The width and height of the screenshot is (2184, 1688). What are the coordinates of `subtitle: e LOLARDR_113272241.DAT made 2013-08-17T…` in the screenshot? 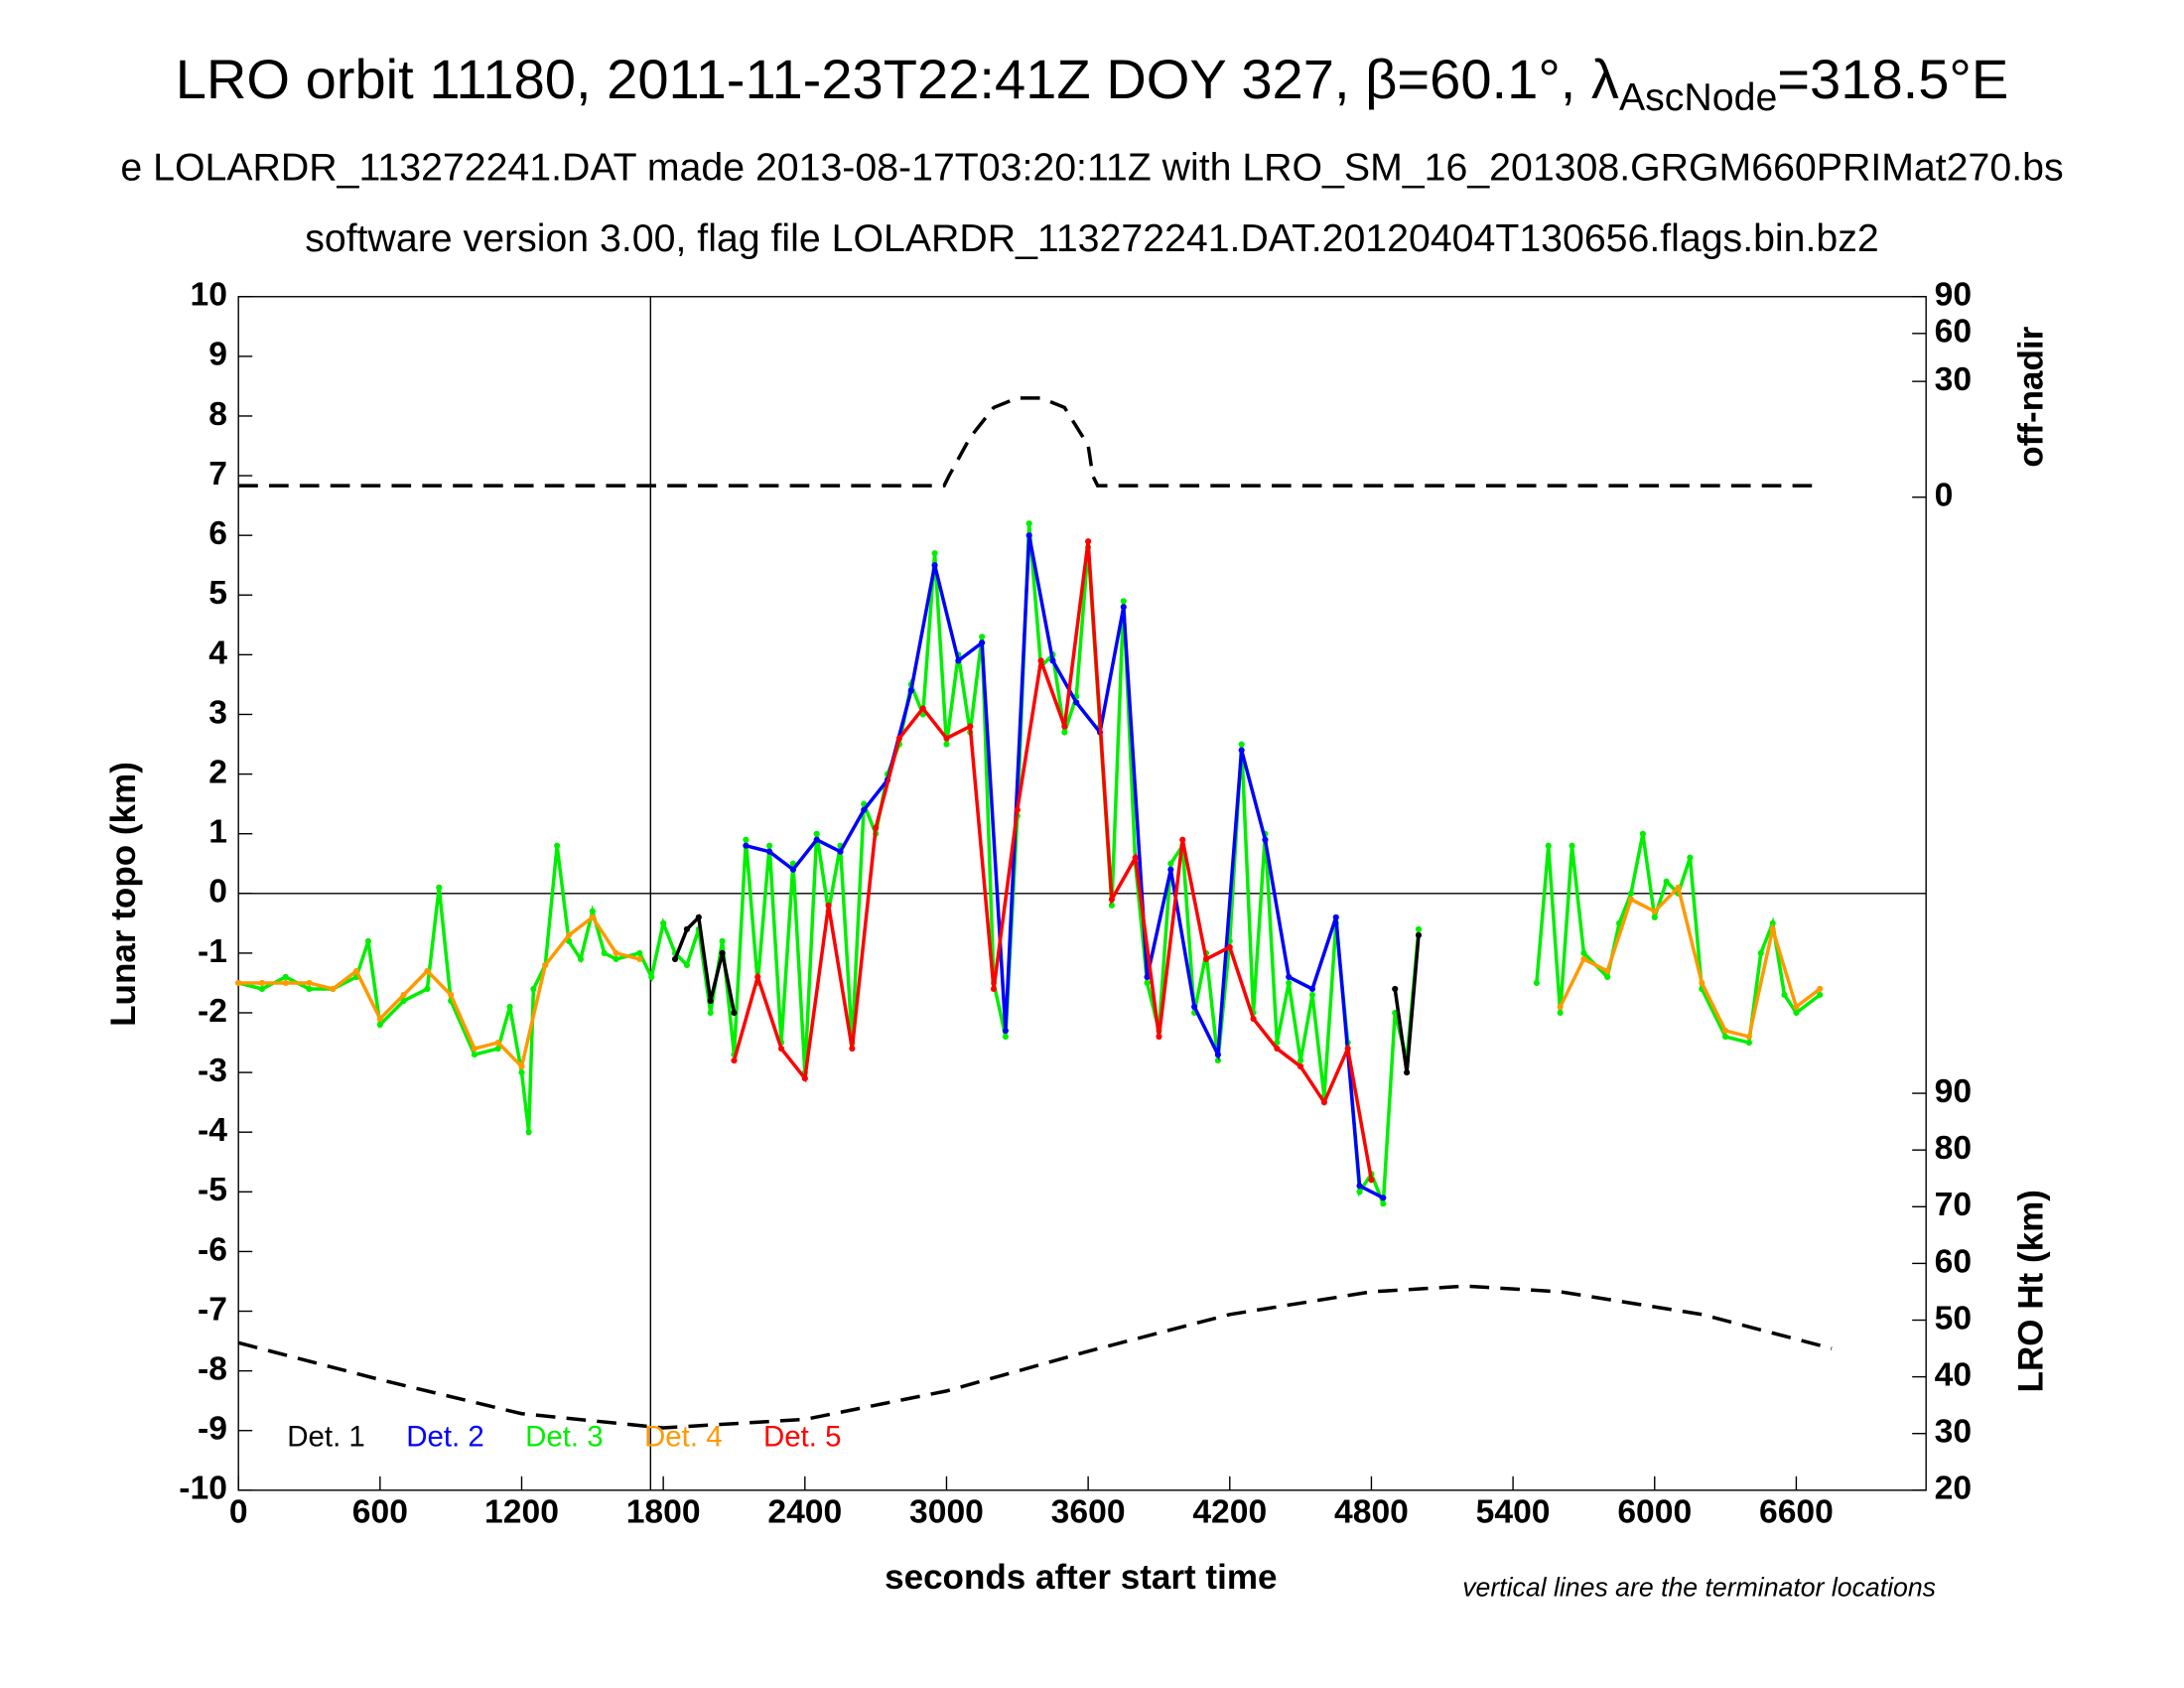 It's located at (1091, 167).